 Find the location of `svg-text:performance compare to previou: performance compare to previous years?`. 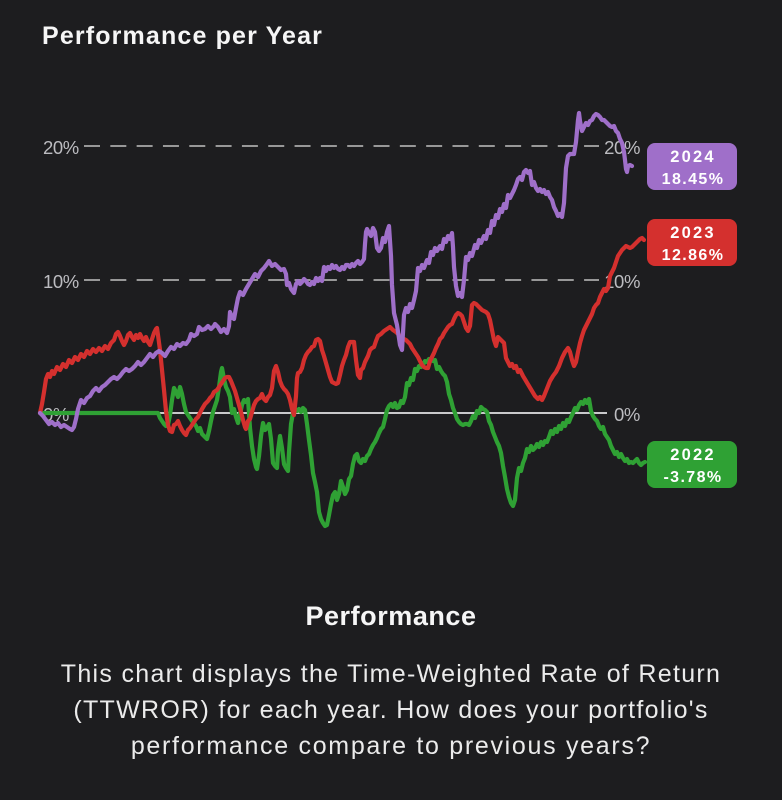

svg-text:performance compare to previou: performance compare to previous years? is located at coordinates (391, 746).